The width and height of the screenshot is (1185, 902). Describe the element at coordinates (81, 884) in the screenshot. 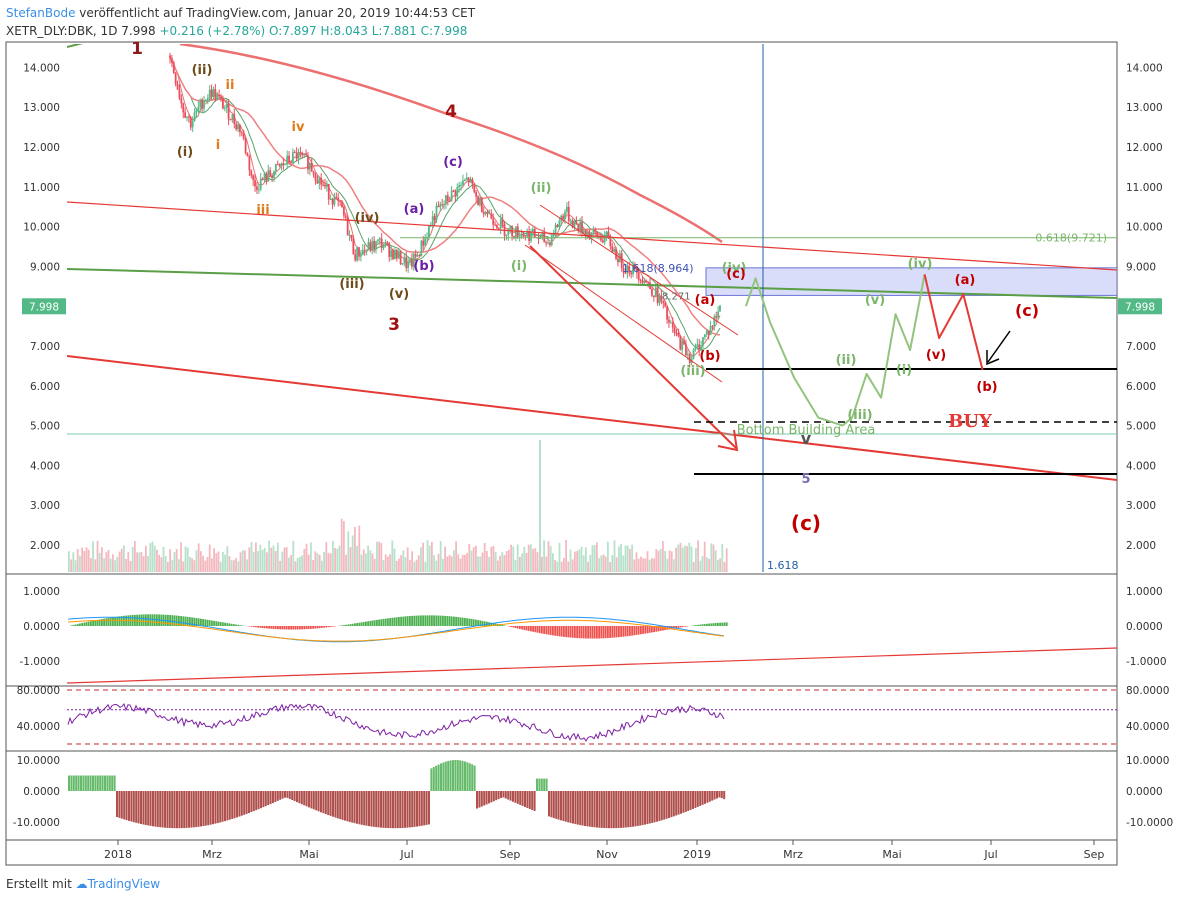

I see `tradingview-logo-icon: ☁` at that location.